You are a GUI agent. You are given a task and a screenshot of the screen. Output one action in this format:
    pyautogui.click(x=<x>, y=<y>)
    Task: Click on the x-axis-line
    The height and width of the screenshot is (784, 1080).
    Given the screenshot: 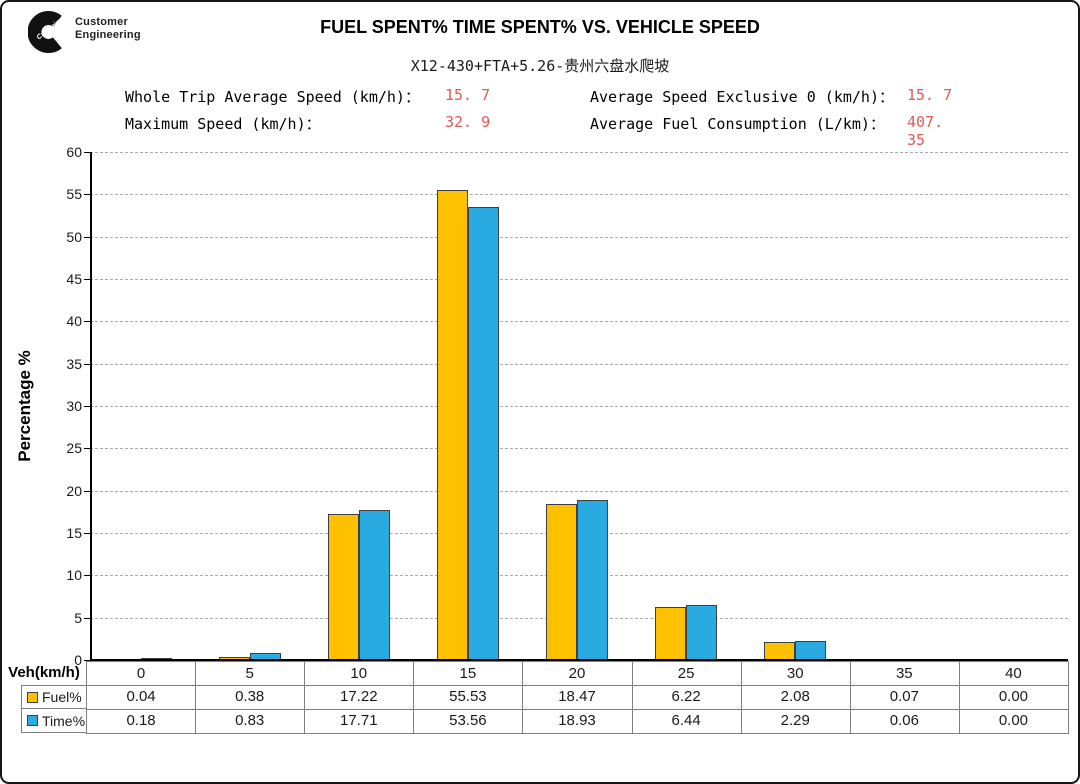 What is the action you would take?
    pyautogui.click(x=579, y=660)
    